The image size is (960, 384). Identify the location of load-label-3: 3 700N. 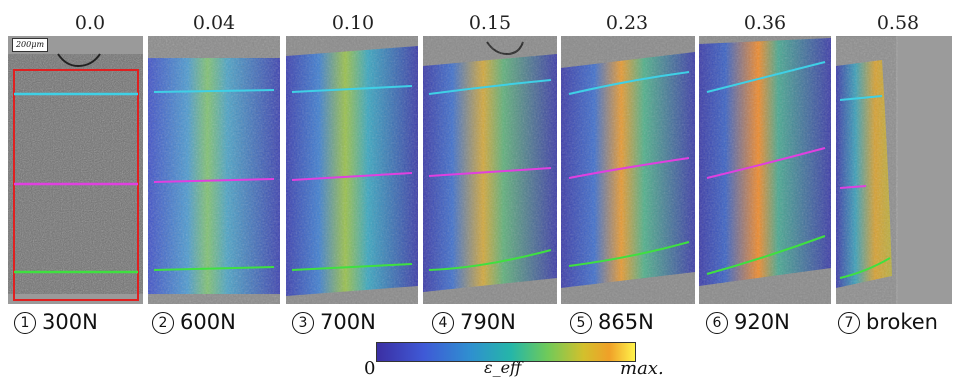
(334, 322).